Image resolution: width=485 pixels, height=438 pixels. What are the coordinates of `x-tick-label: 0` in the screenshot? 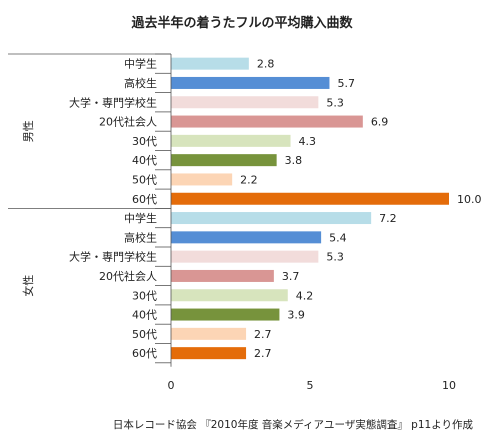 It's located at (171, 385).